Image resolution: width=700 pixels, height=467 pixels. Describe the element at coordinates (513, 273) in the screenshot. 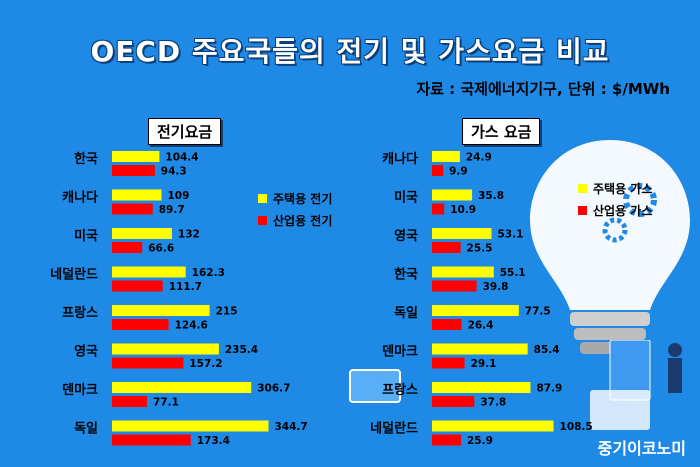

I see `data-label: 55.1` at that location.